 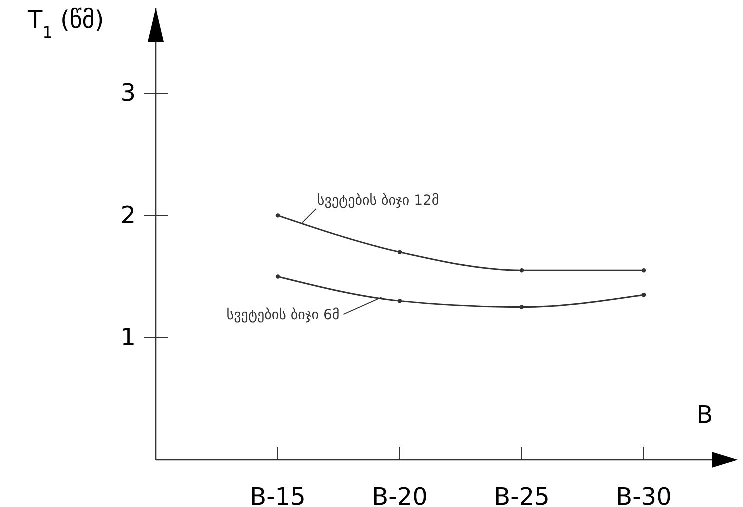 I want to click on x-tick-label: B-30, so click(x=644, y=495).